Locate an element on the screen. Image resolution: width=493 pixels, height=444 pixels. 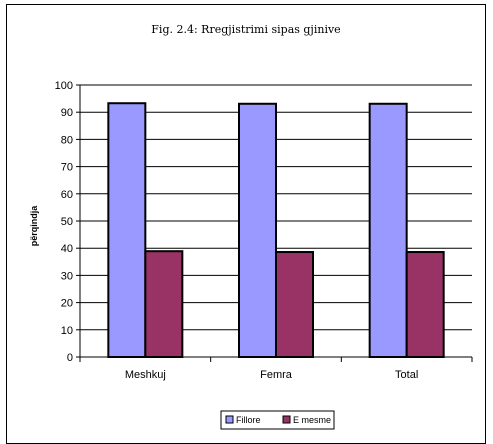
bar-fillore-femra is located at coordinates (257, 230).